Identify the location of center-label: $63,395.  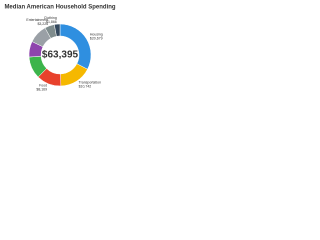
(60, 55).